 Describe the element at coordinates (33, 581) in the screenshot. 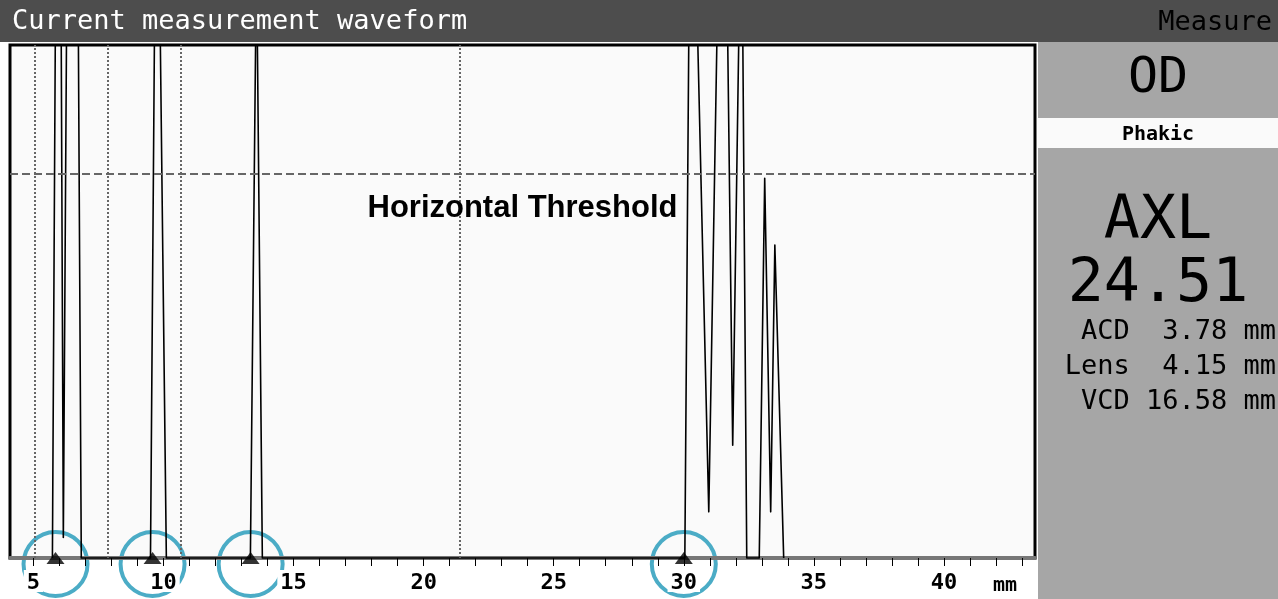

I see `x-tick-label: 5` at that location.